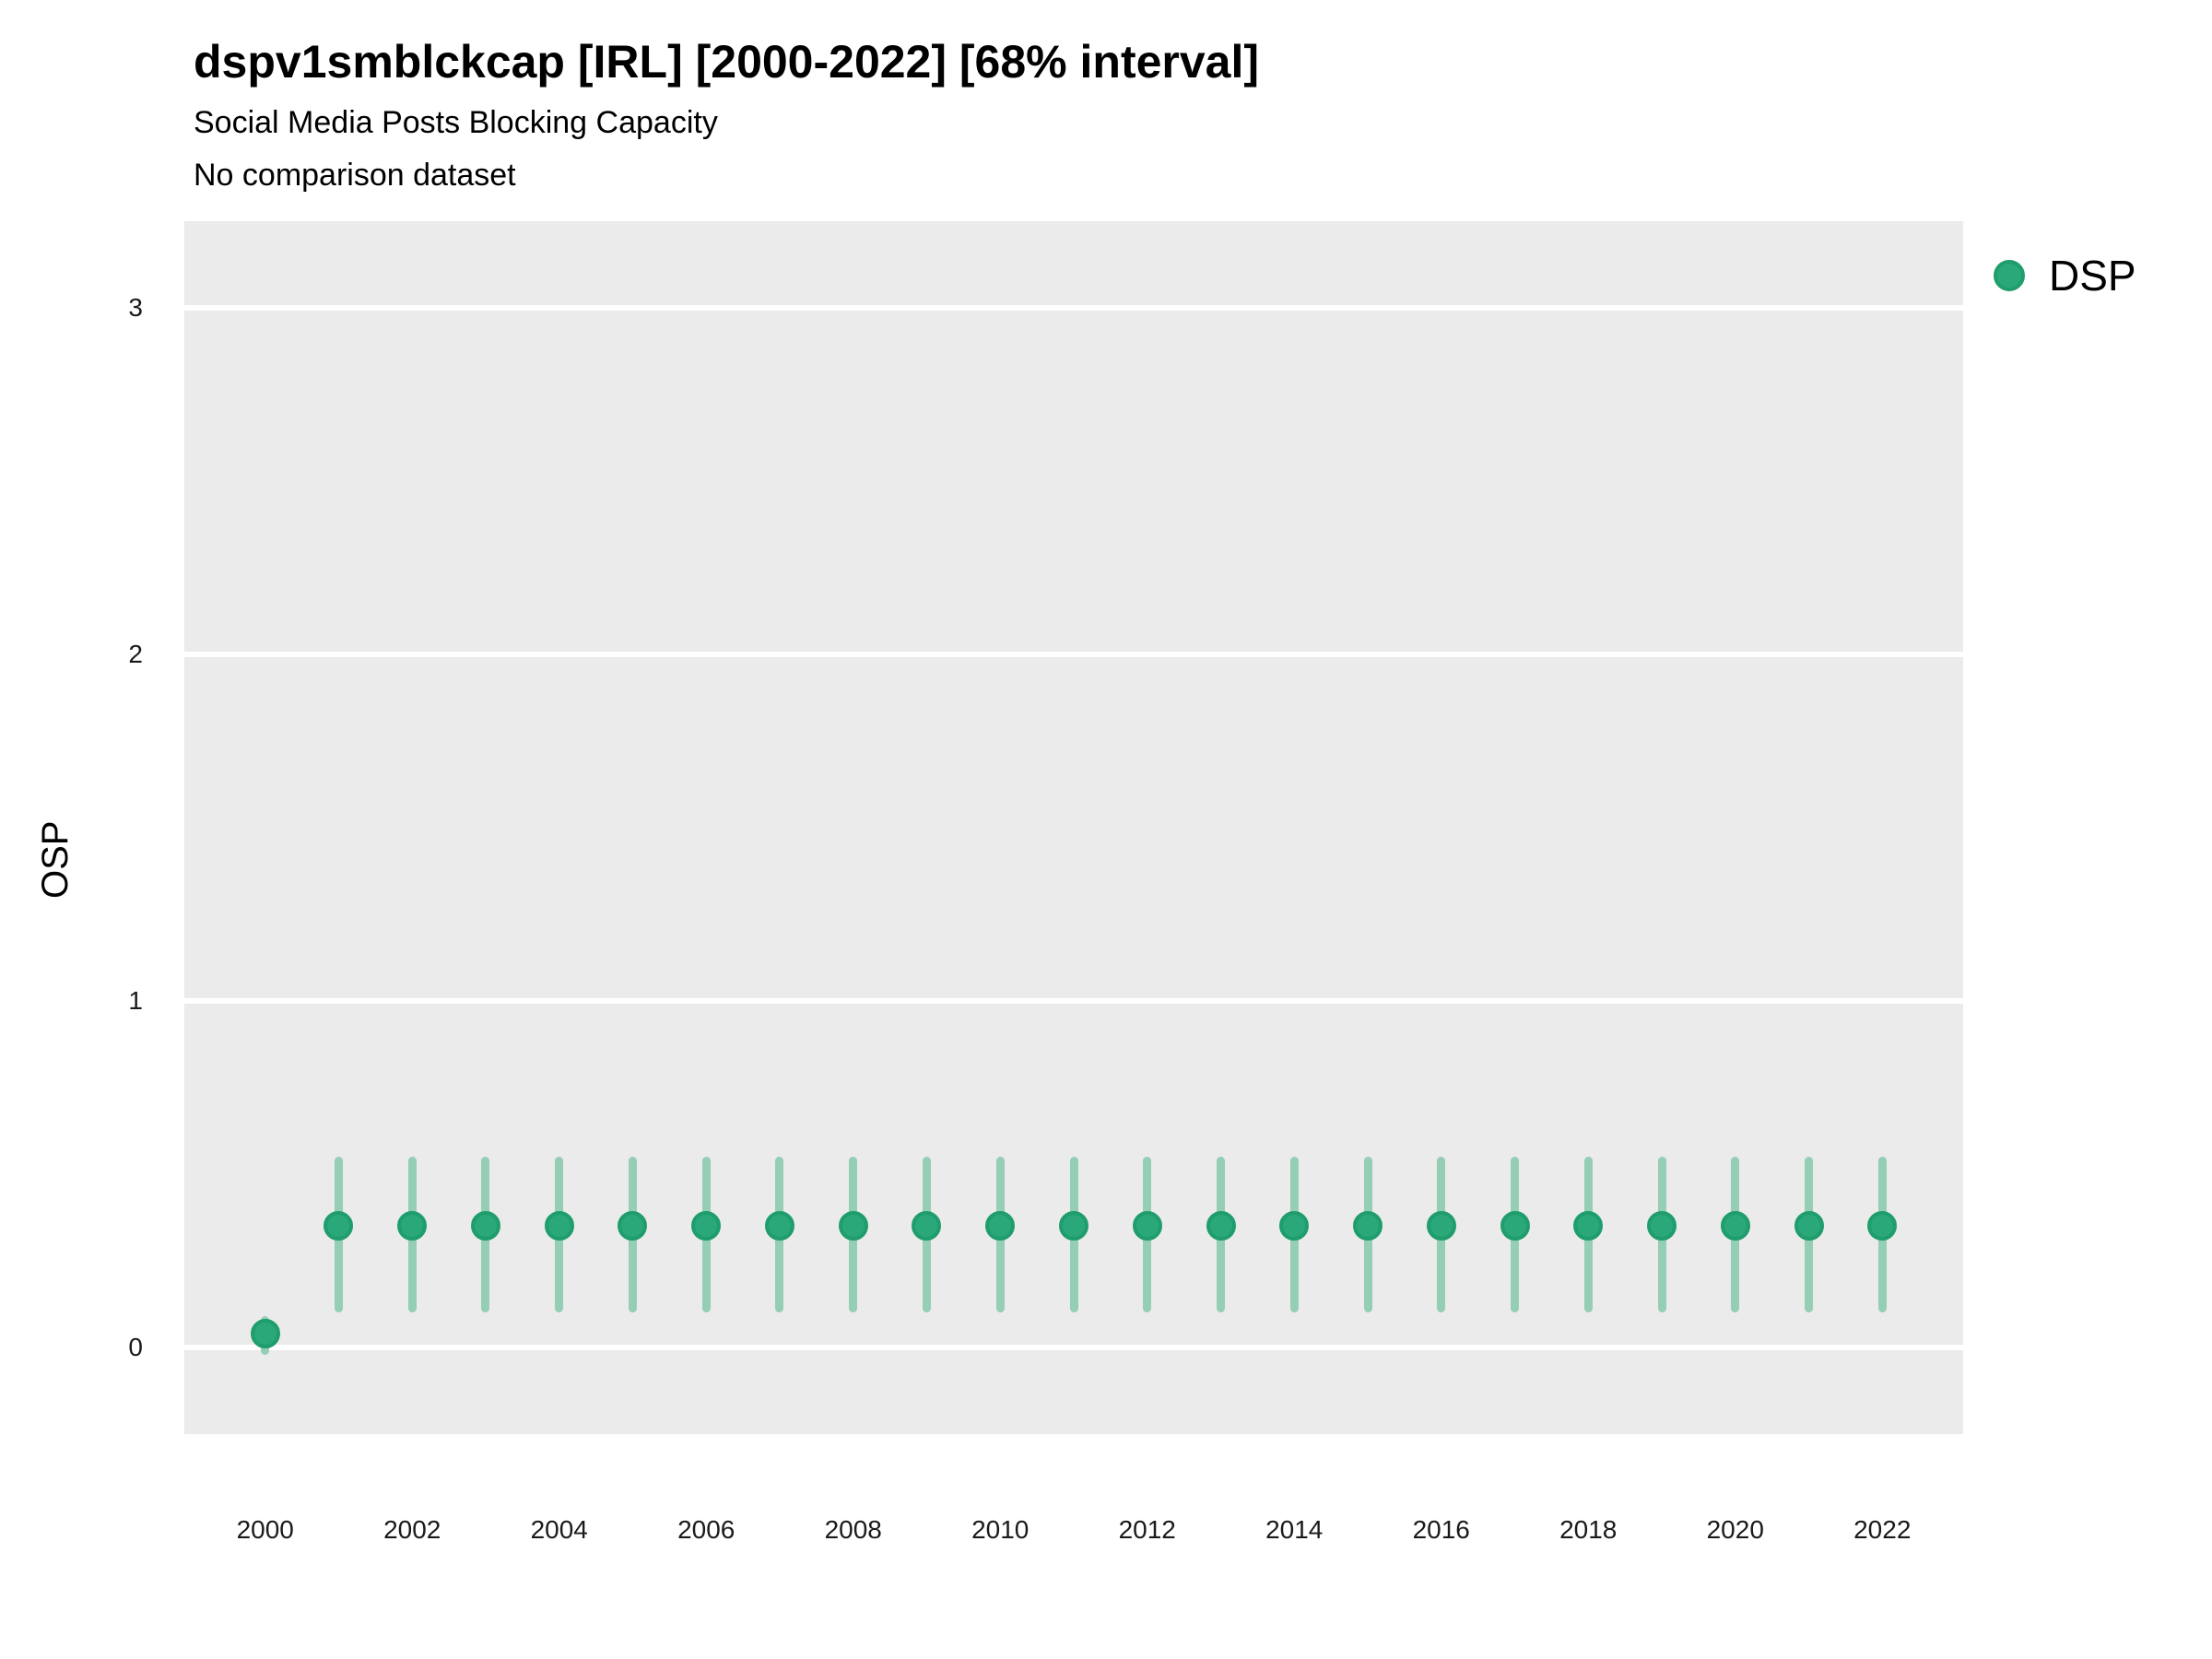  What do you see at coordinates (456, 122) in the screenshot?
I see `chart-subtitle: Social Media Posts Blocking Capacity` at bounding box center [456, 122].